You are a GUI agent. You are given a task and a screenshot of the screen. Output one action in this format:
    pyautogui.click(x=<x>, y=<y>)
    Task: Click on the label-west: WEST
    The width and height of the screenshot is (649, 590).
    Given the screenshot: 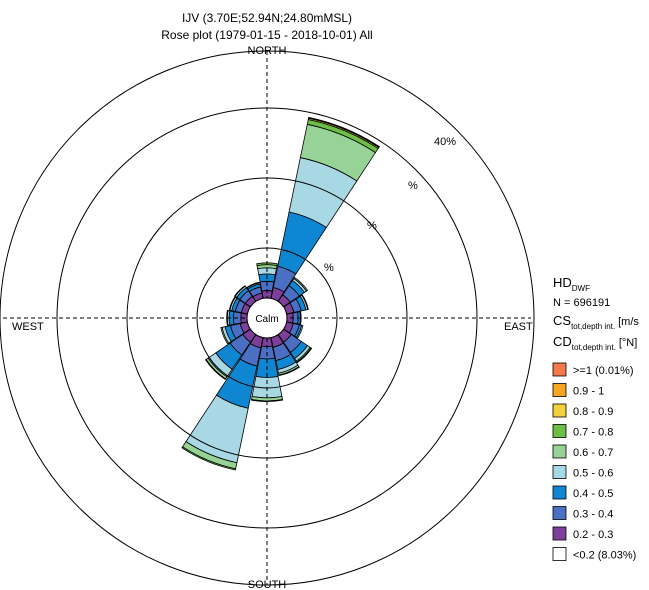 What is the action you would take?
    pyautogui.click(x=28, y=327)
    